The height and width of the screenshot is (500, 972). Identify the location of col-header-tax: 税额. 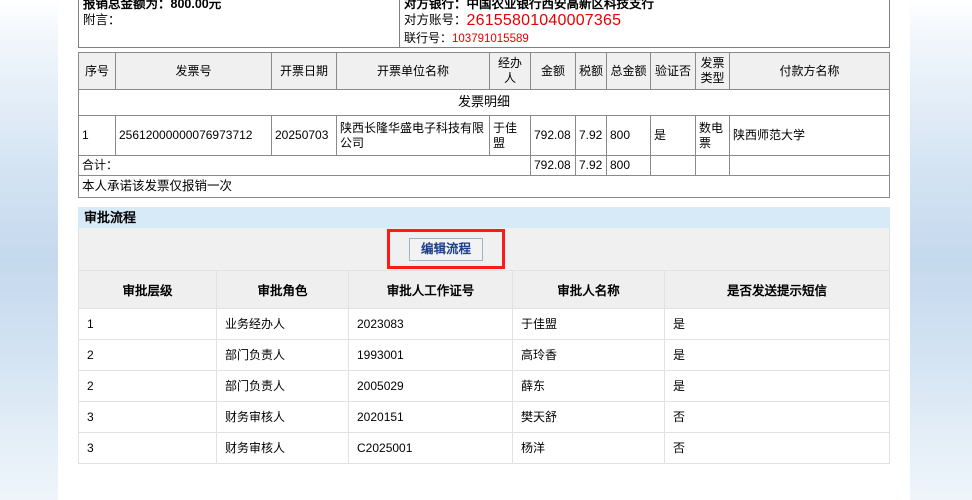
(591, 71).